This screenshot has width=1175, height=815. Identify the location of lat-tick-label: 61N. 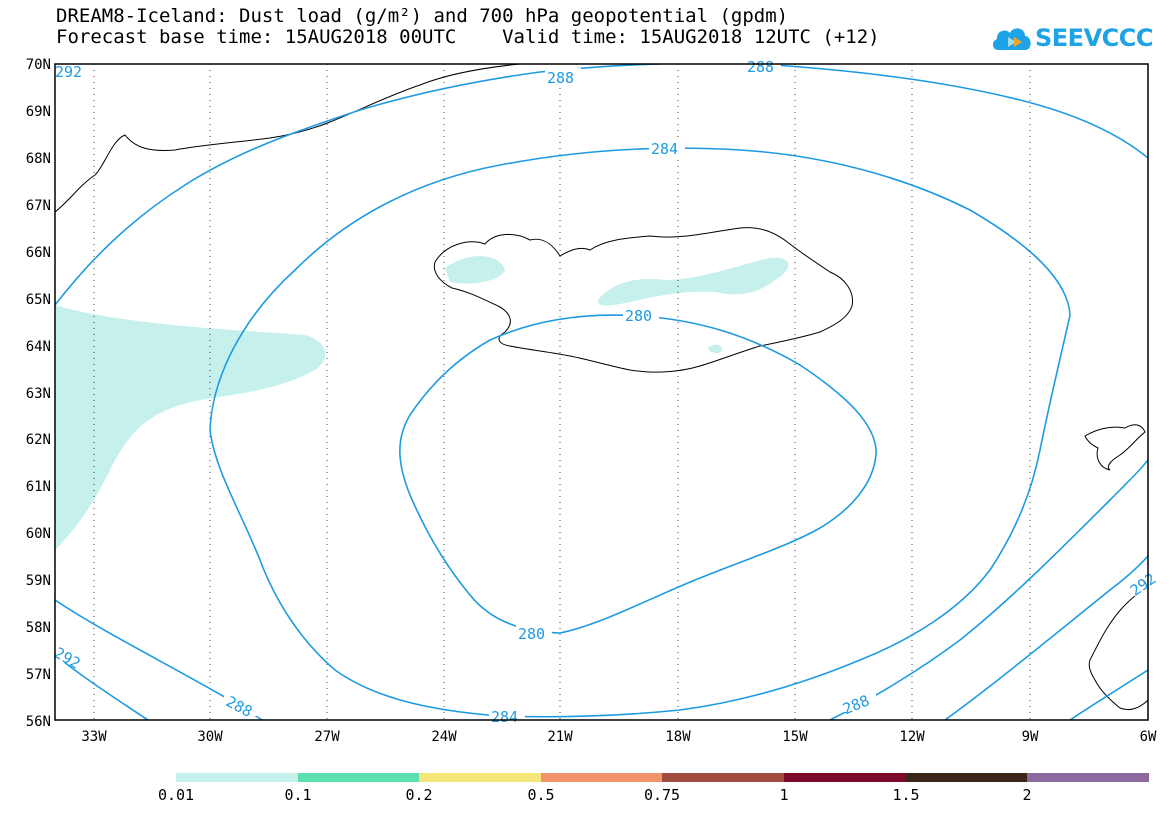
(38, 487).